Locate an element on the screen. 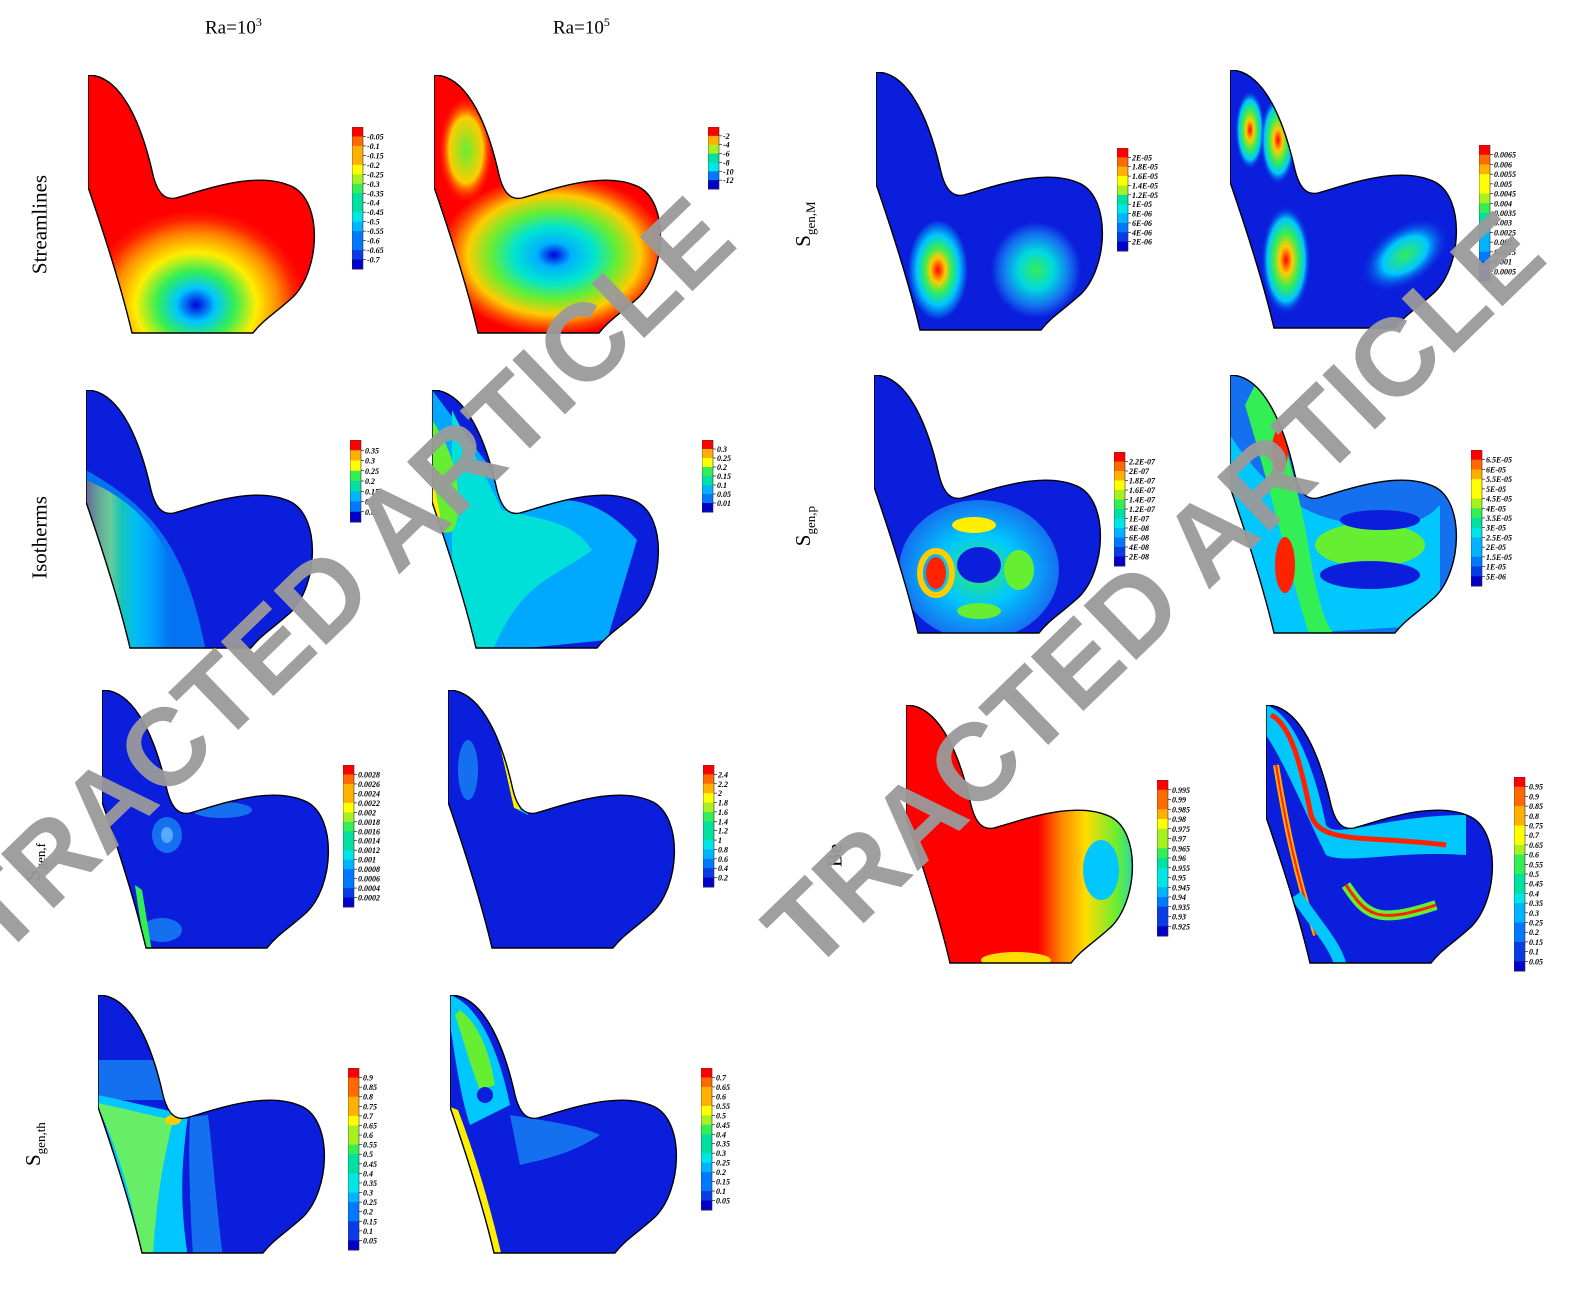 The image size is (1580, 1300). legend-tick-label: 0.001 is located at coordinates (1503, 262).